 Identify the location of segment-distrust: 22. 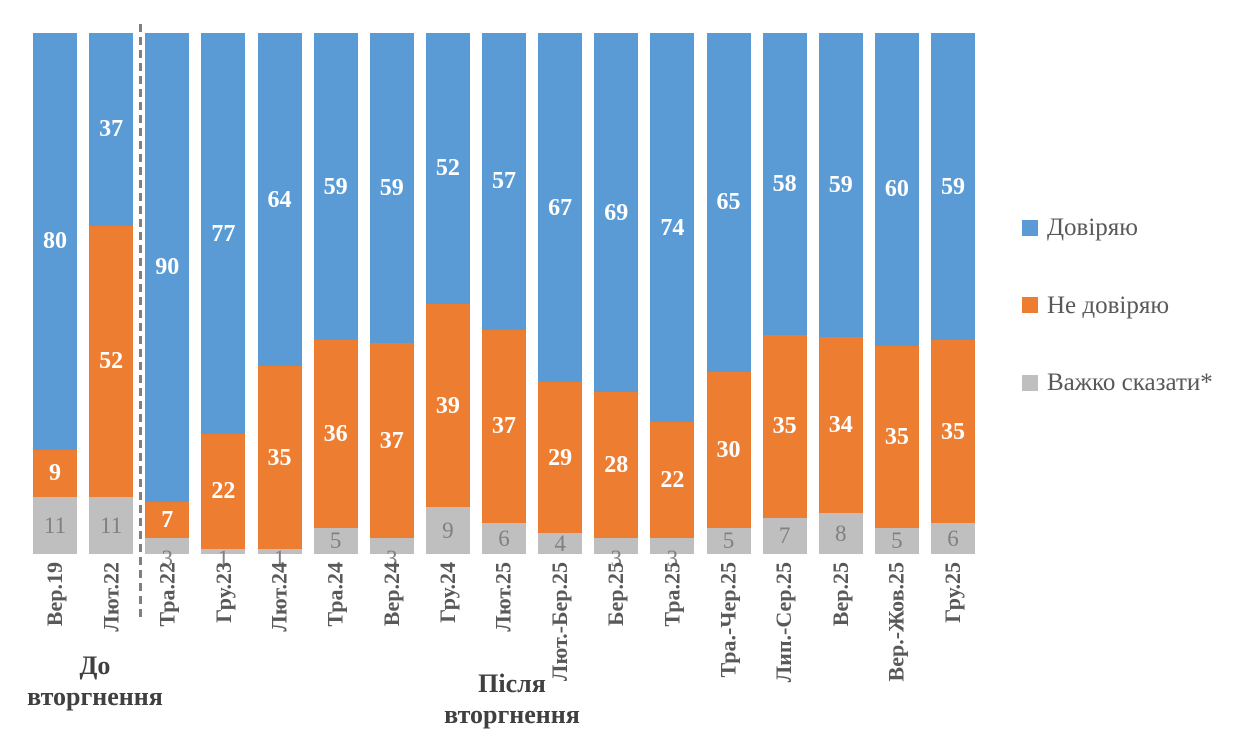
(672, 480).